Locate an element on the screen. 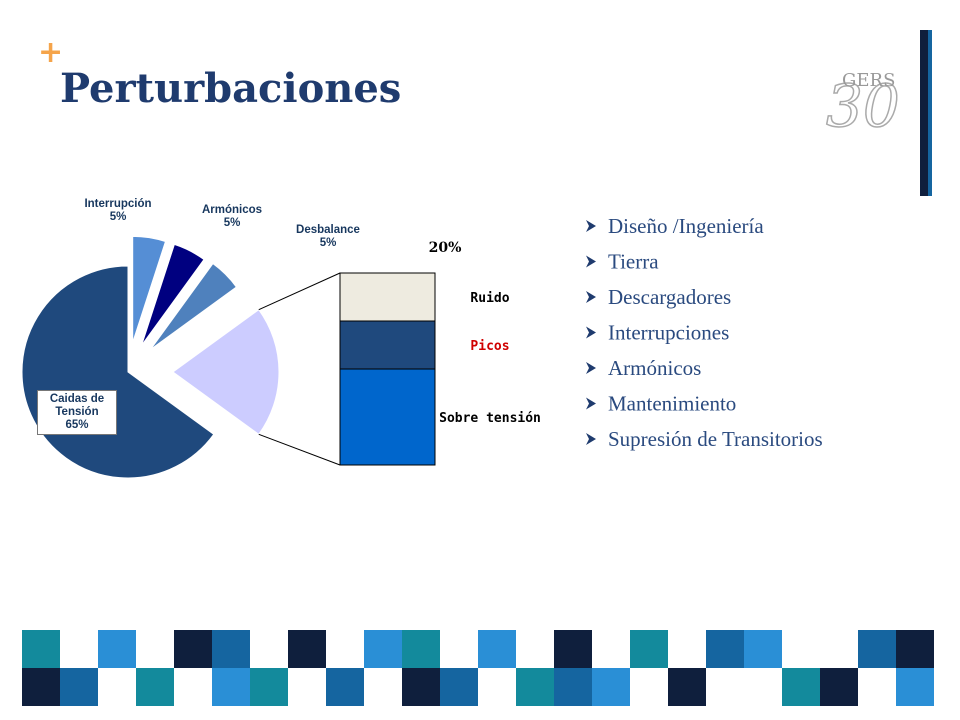 This screenshot has width=960, height=720. bullet-text: Tierra is located at coordinates (633, 262).